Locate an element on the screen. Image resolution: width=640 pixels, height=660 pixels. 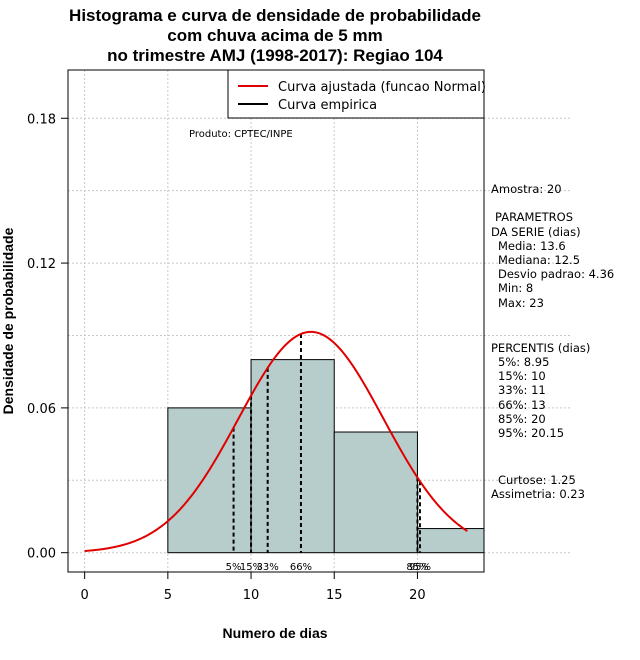
stats-line: 33%: 11 is located at coordinates (522, 390).